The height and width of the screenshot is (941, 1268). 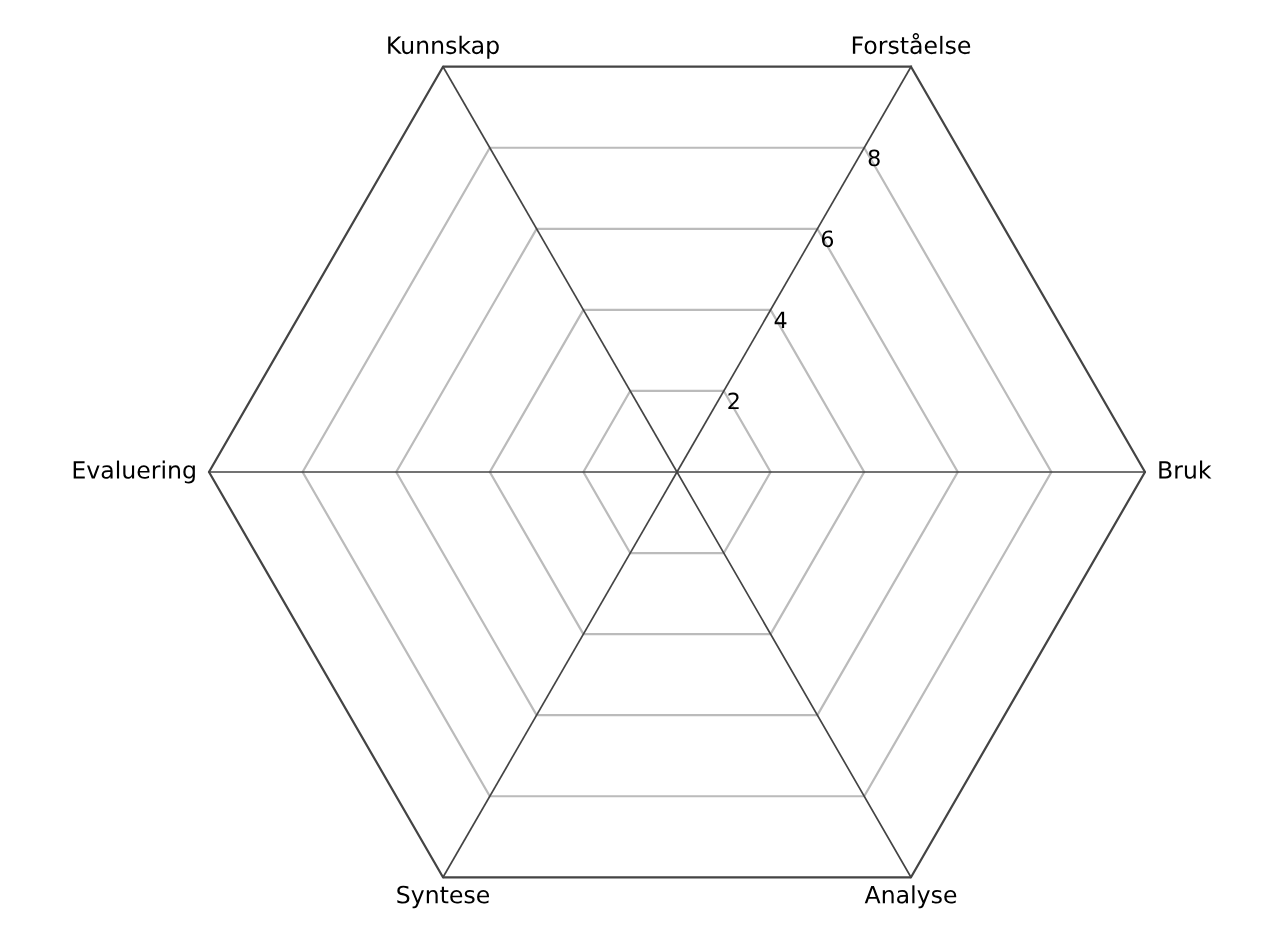 What do you see at coordinates (443, 897) in the screenshot?
I see `spoke-label: Syntese` at bounding box center [443, 897].